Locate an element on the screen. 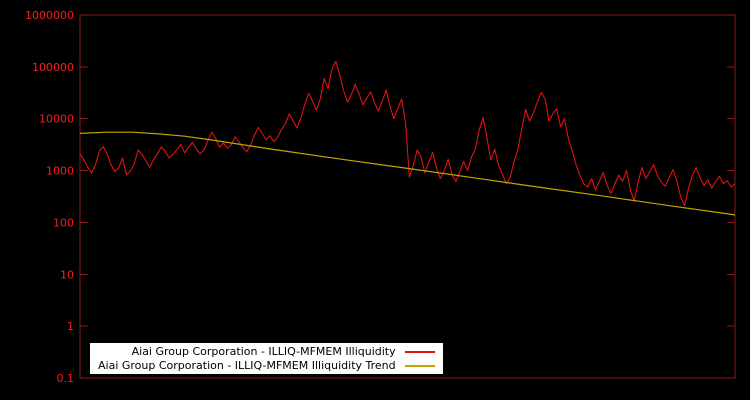  y-axis-tick-label: 1000 is located at coordinates (60, 171).